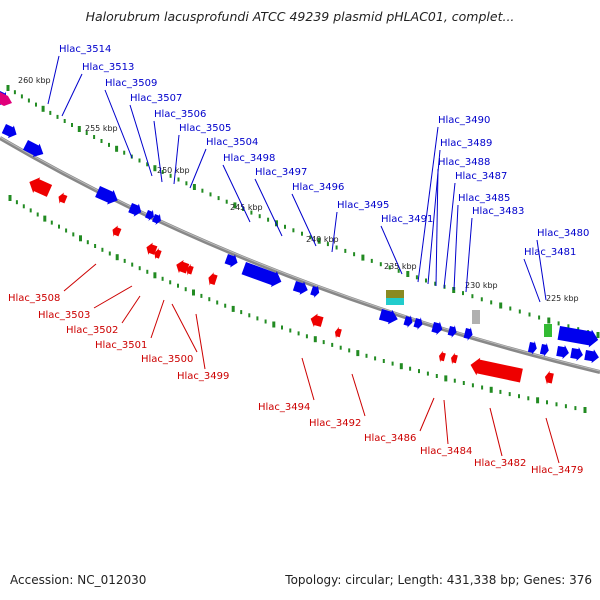 The width and height of the screenshot is (600, 600). Describe the element at coordinates (78, 580) in the screenshot. I see `accession-text: Accession: NC_012030` at that location.